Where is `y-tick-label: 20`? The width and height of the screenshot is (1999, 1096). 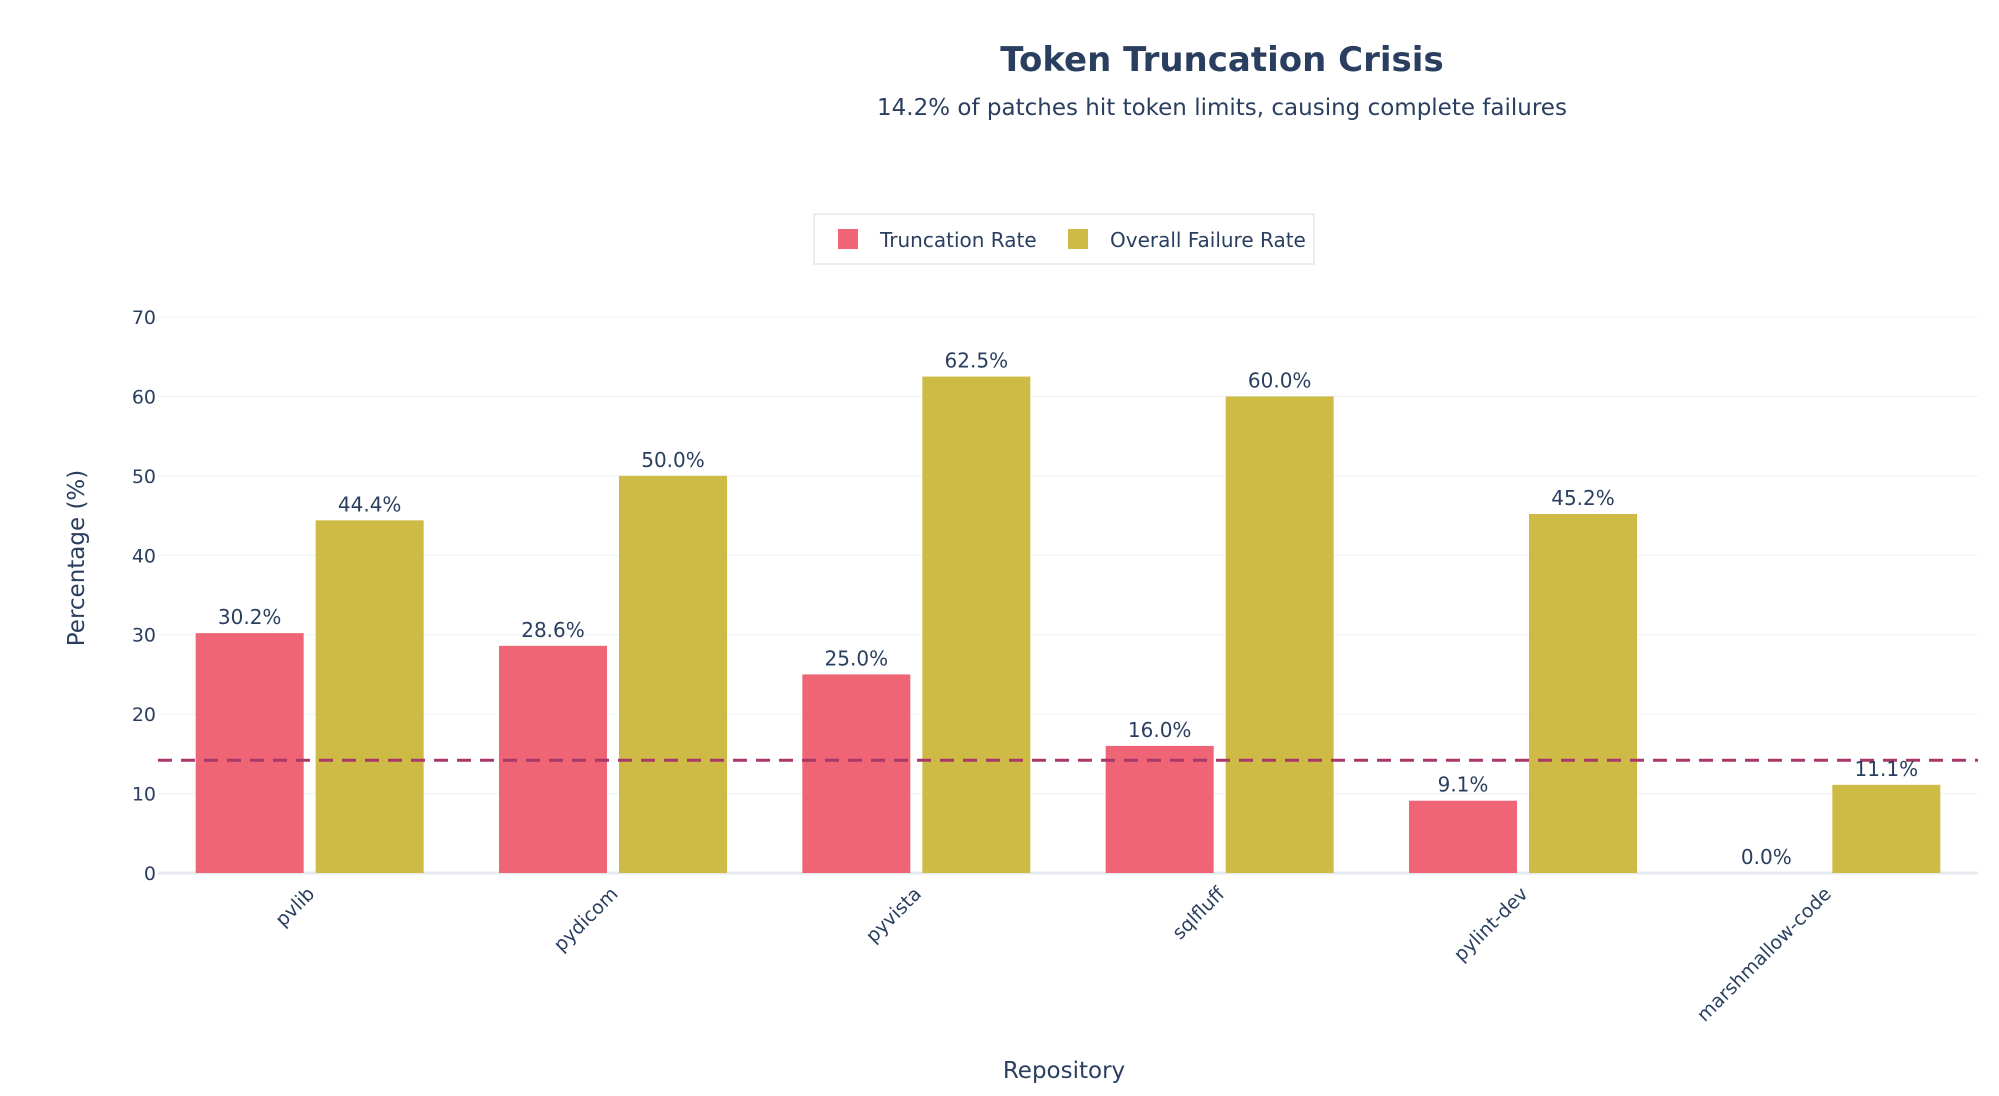 y-tick-label: 20 is located at coordinates (144, 715).